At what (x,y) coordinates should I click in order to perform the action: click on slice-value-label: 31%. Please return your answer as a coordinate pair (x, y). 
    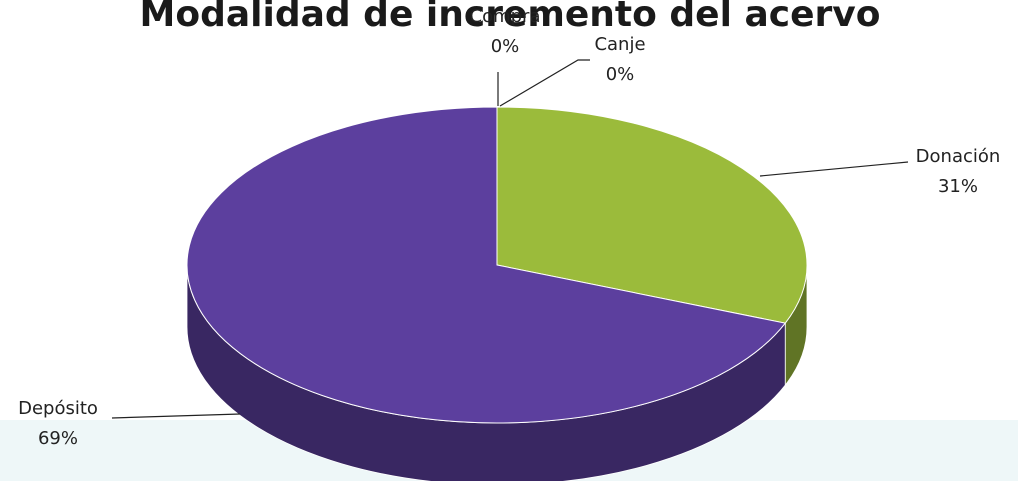
    Looking at the image, I should click on (958, 186).